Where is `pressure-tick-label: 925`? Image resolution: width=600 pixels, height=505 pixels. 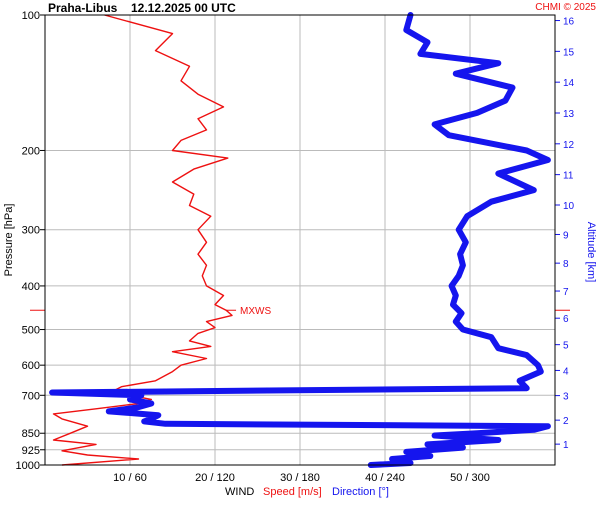 pressure-tick-label: 925 is located at coordinates (31, 451).